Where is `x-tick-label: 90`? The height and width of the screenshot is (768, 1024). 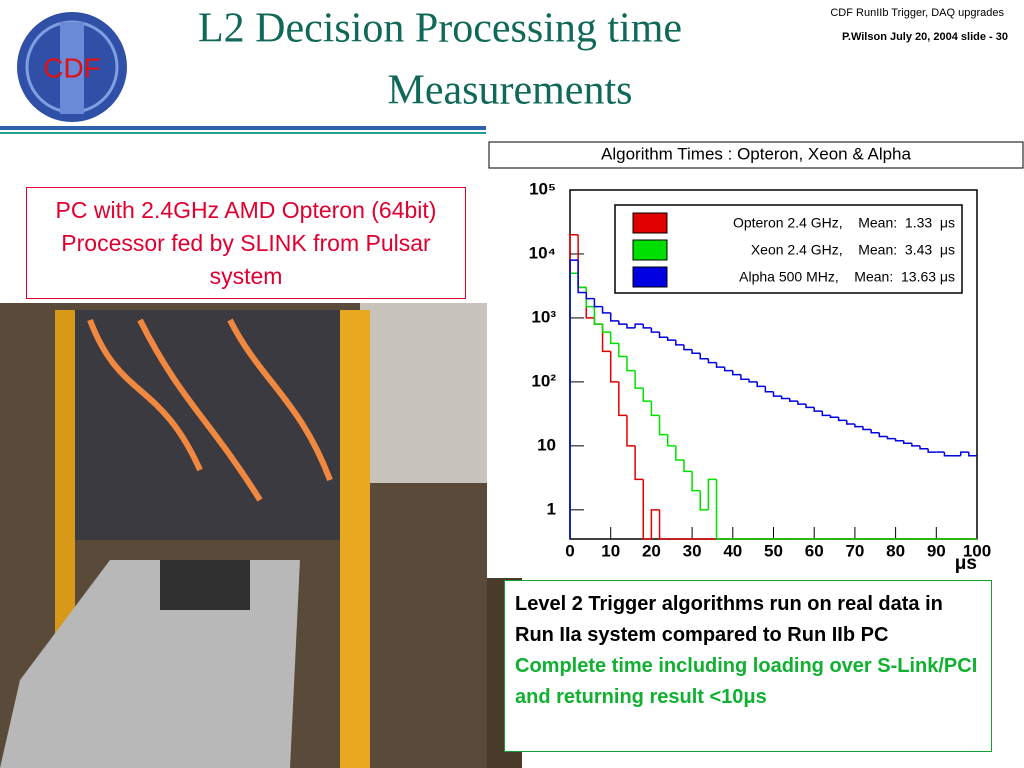
x-tick-label: 90 is located at coordinates (936, 550).